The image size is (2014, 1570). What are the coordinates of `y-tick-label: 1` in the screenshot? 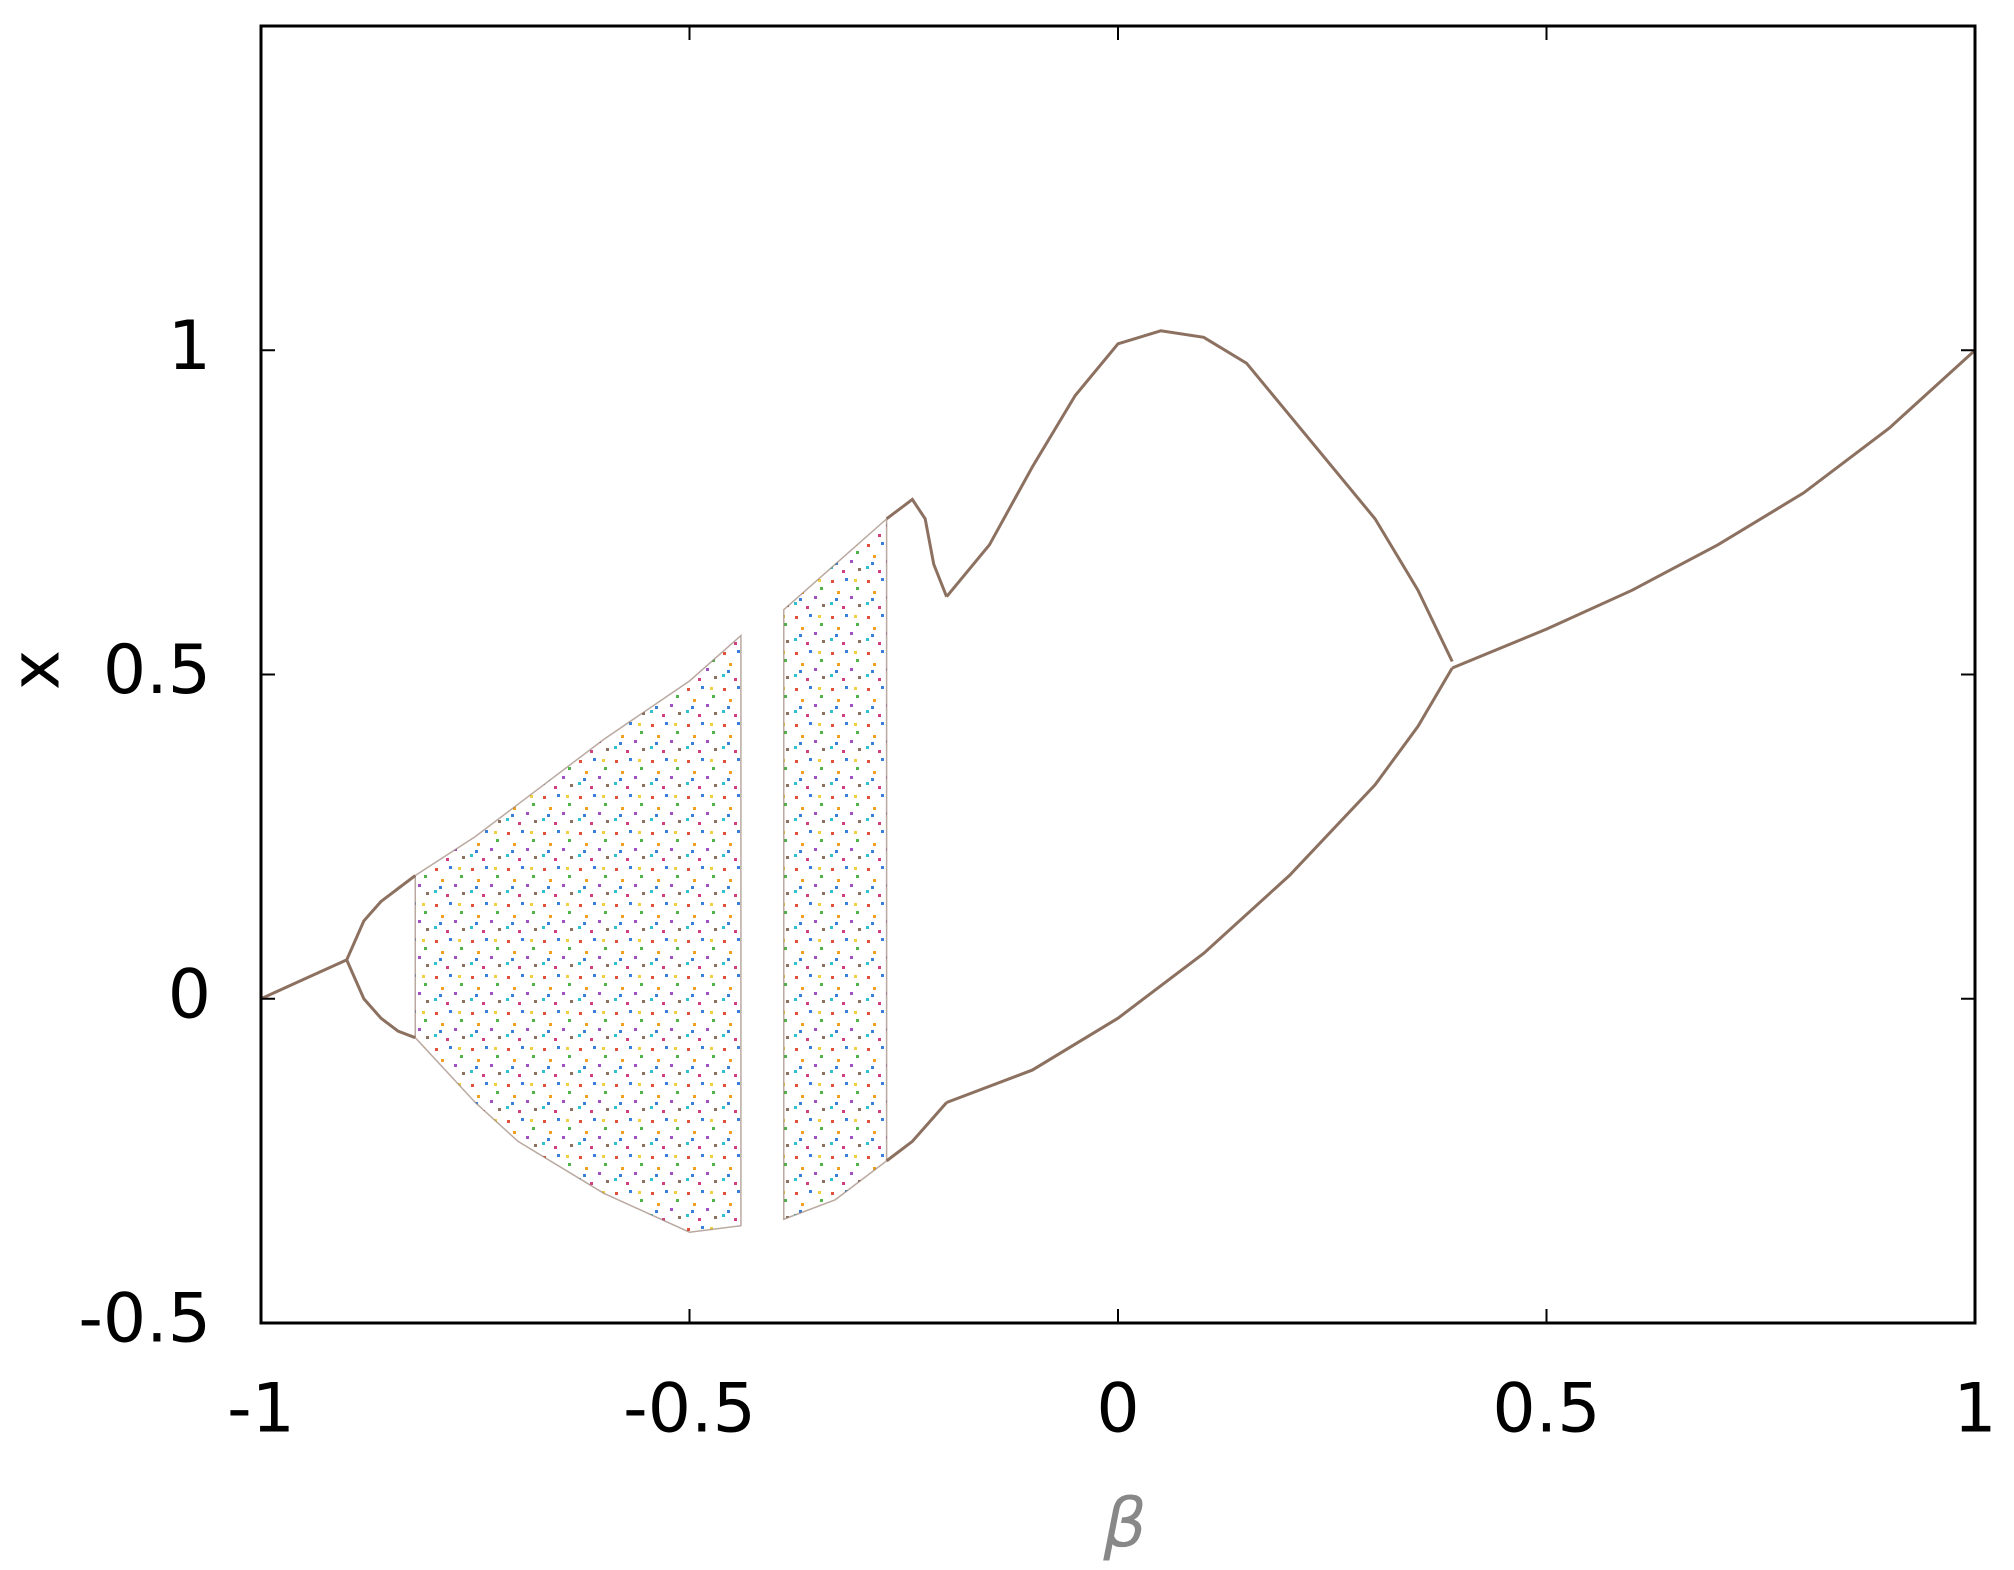 It's located at (189, 346).